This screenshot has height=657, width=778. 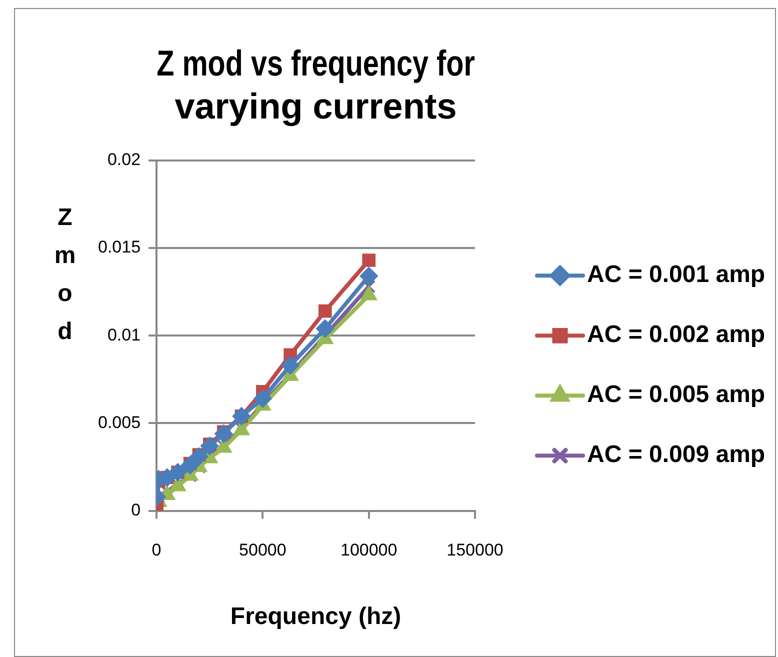 I want to click on x-tick-label: 50000, so click(x=262, y=550).